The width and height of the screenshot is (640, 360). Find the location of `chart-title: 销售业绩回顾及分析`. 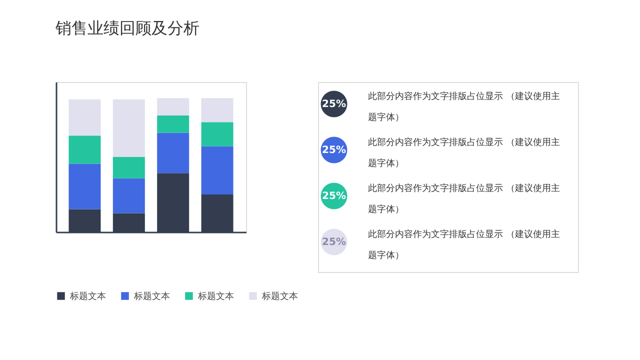

chart-title: 销售业绩回顾及分析 is located at coordinates (127, 28).